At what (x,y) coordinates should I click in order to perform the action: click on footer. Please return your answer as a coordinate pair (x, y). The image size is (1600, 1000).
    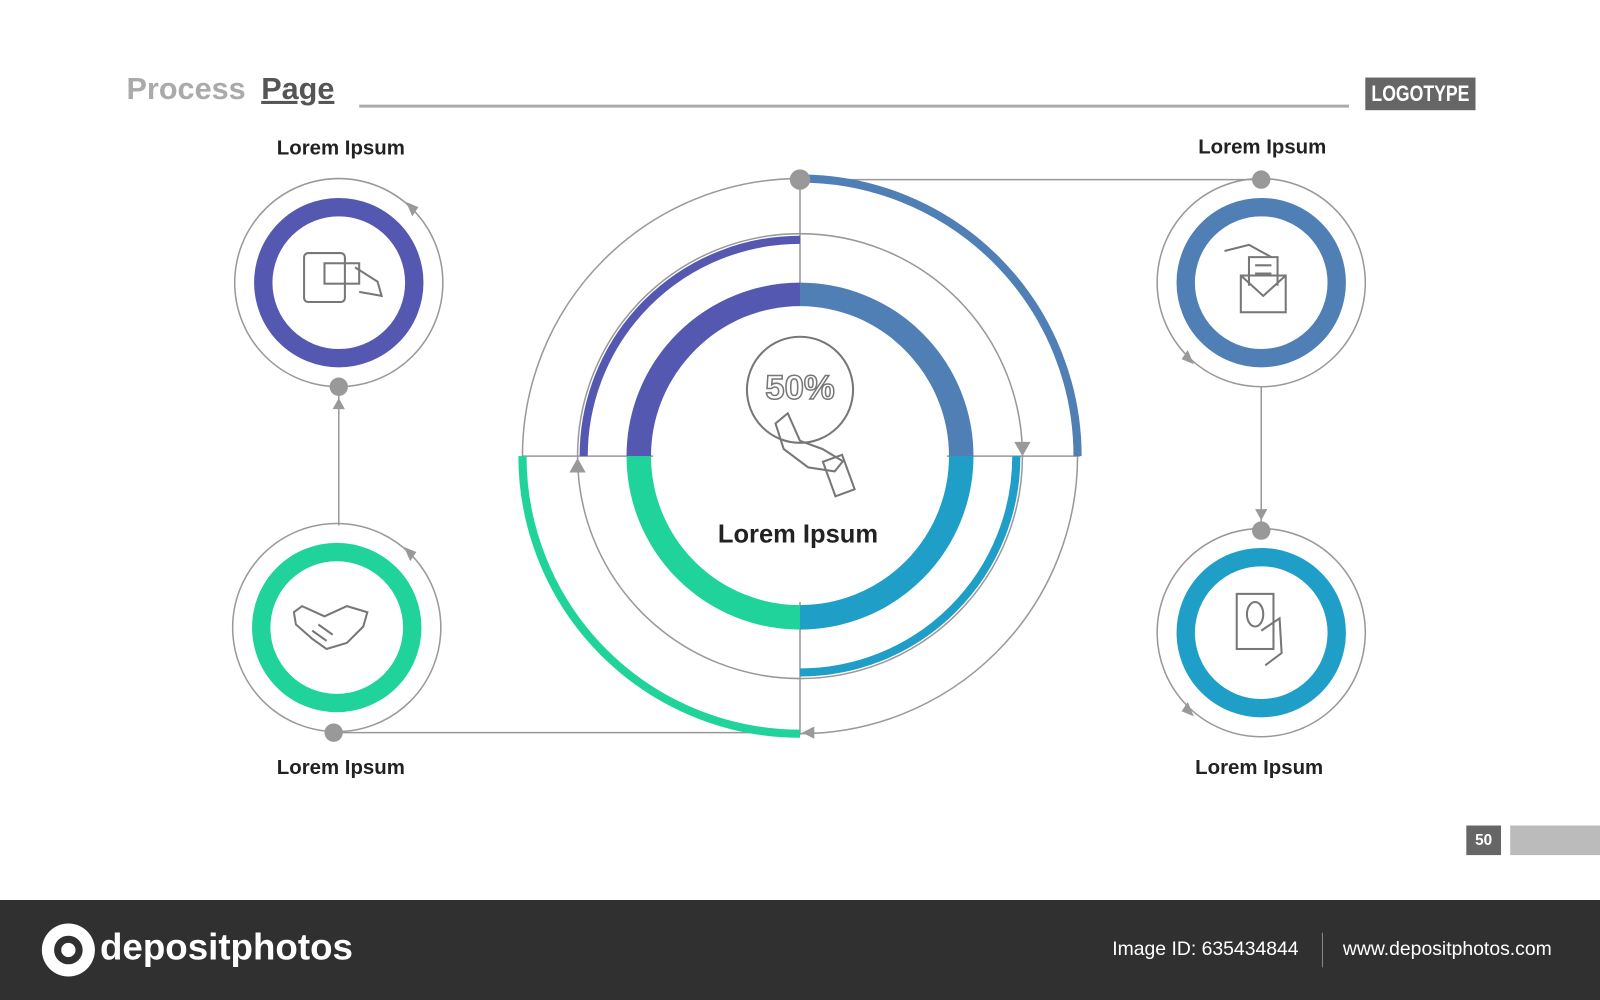
    Looking at the image, I should click on (800, 950).